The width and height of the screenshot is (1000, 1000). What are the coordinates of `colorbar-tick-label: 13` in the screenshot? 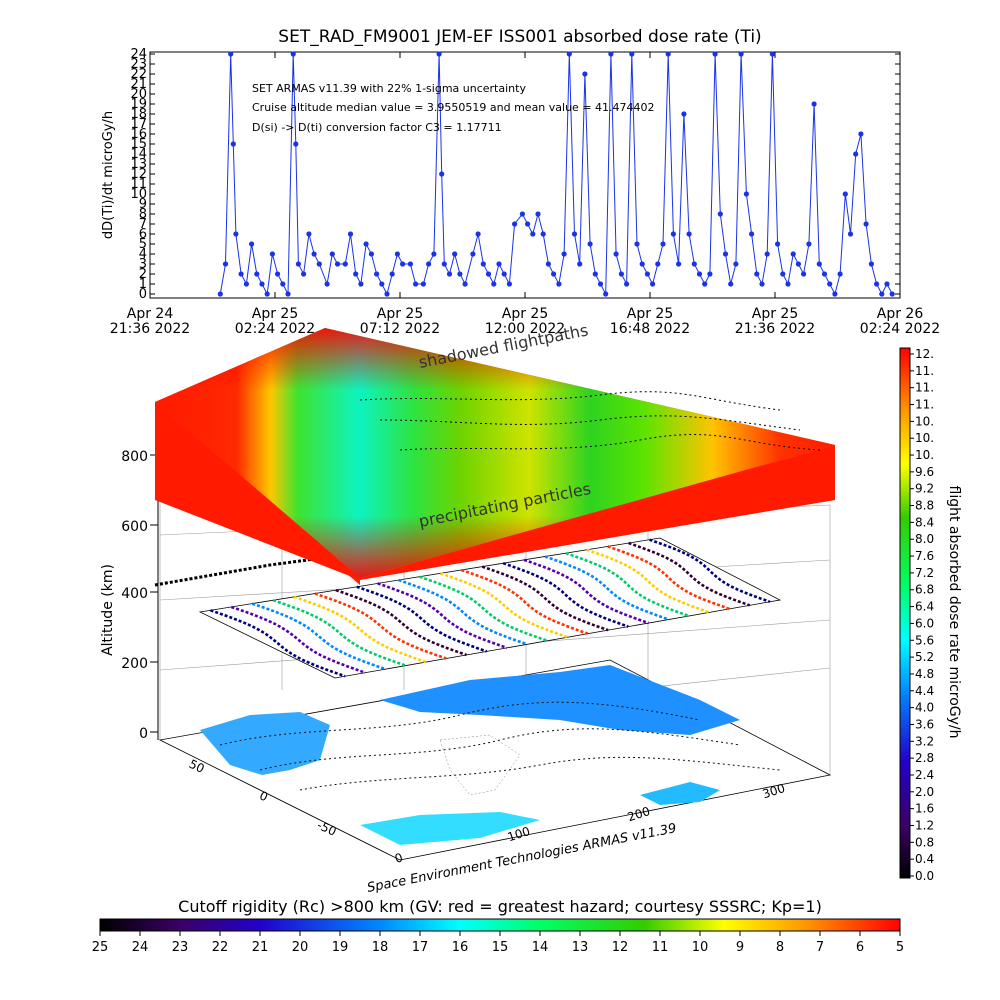 It's located at (580, 947).